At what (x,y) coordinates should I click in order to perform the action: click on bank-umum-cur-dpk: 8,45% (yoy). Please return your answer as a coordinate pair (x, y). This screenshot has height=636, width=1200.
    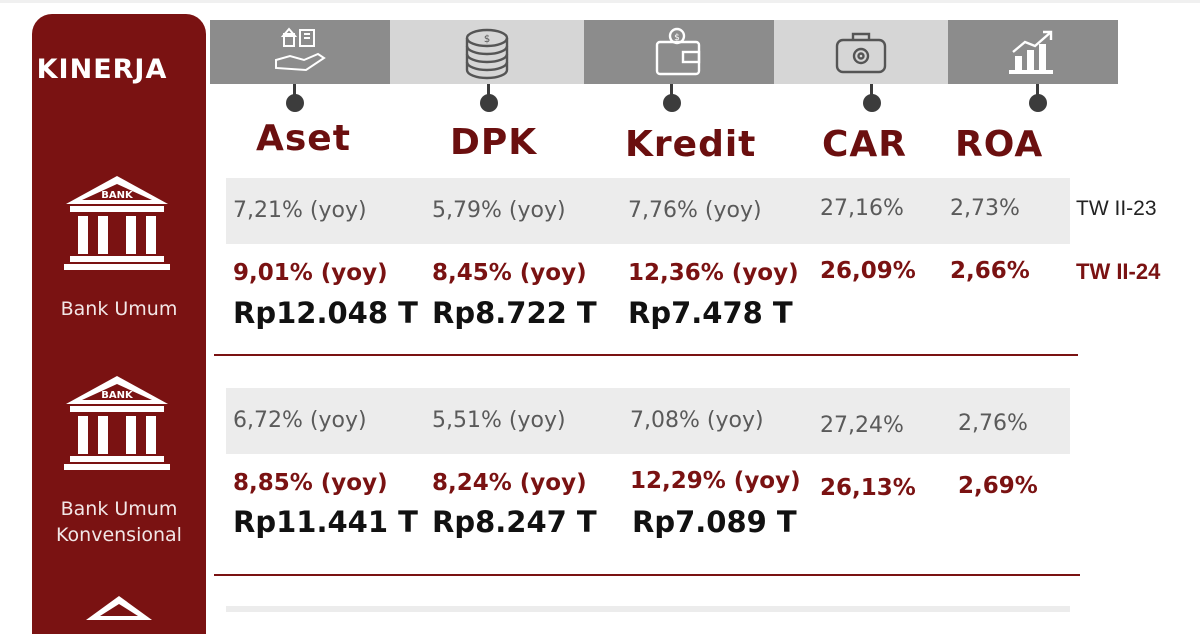
    Looking at the image, I should click on (509, 273).